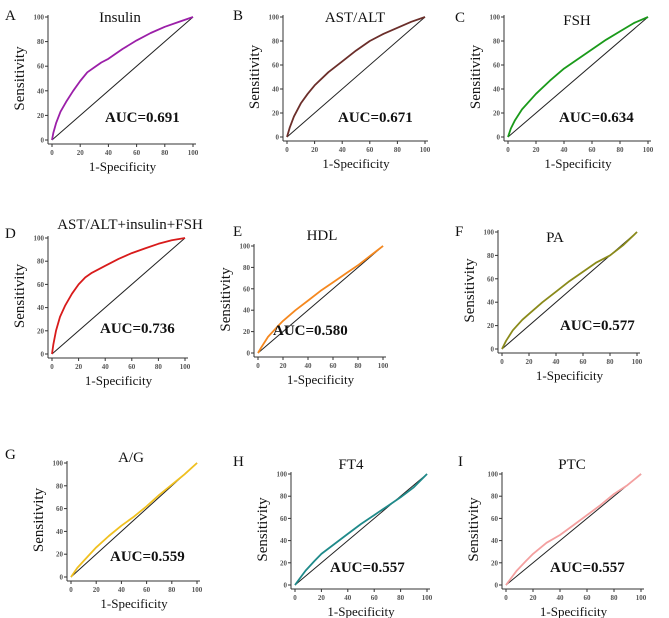  What do you see at coordinates (238, 16) in the screenshot?
I see `panel-label: B` at bounding box center [238, 16].